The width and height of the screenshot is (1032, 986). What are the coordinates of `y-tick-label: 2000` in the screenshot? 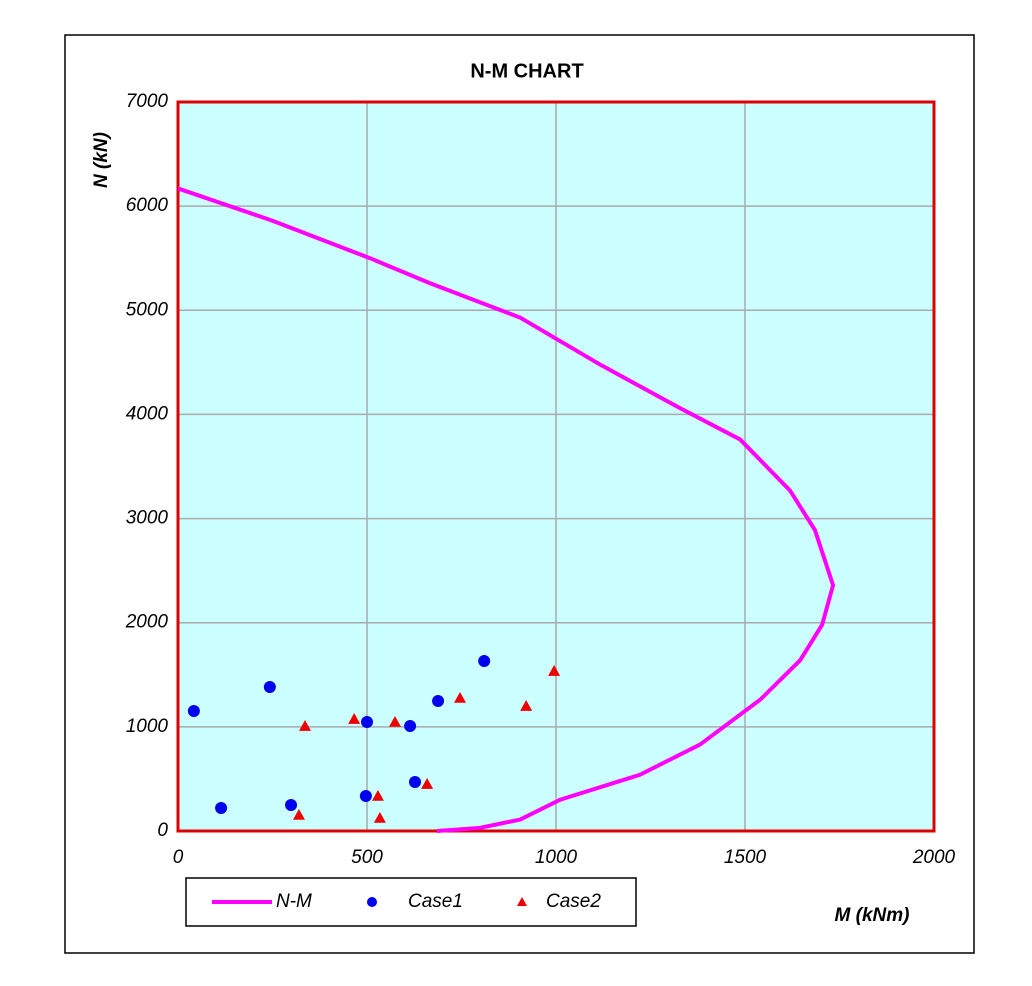 It's located at (147, 622).